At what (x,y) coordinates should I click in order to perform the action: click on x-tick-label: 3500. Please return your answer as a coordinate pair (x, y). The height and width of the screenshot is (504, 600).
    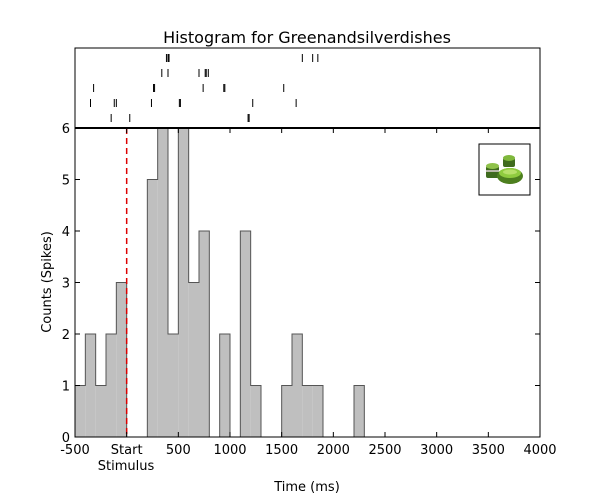
    Looking at the image, I should click on (488, 450).